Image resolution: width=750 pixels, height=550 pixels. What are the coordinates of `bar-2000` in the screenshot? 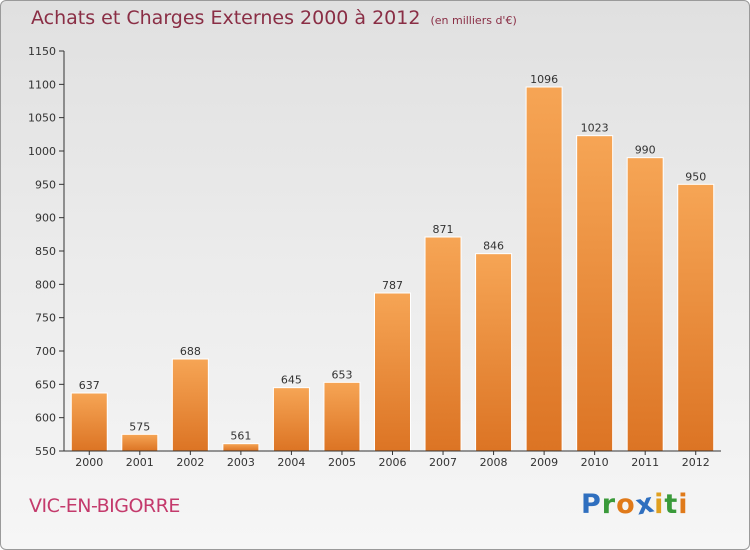 It's located at (89, 422).